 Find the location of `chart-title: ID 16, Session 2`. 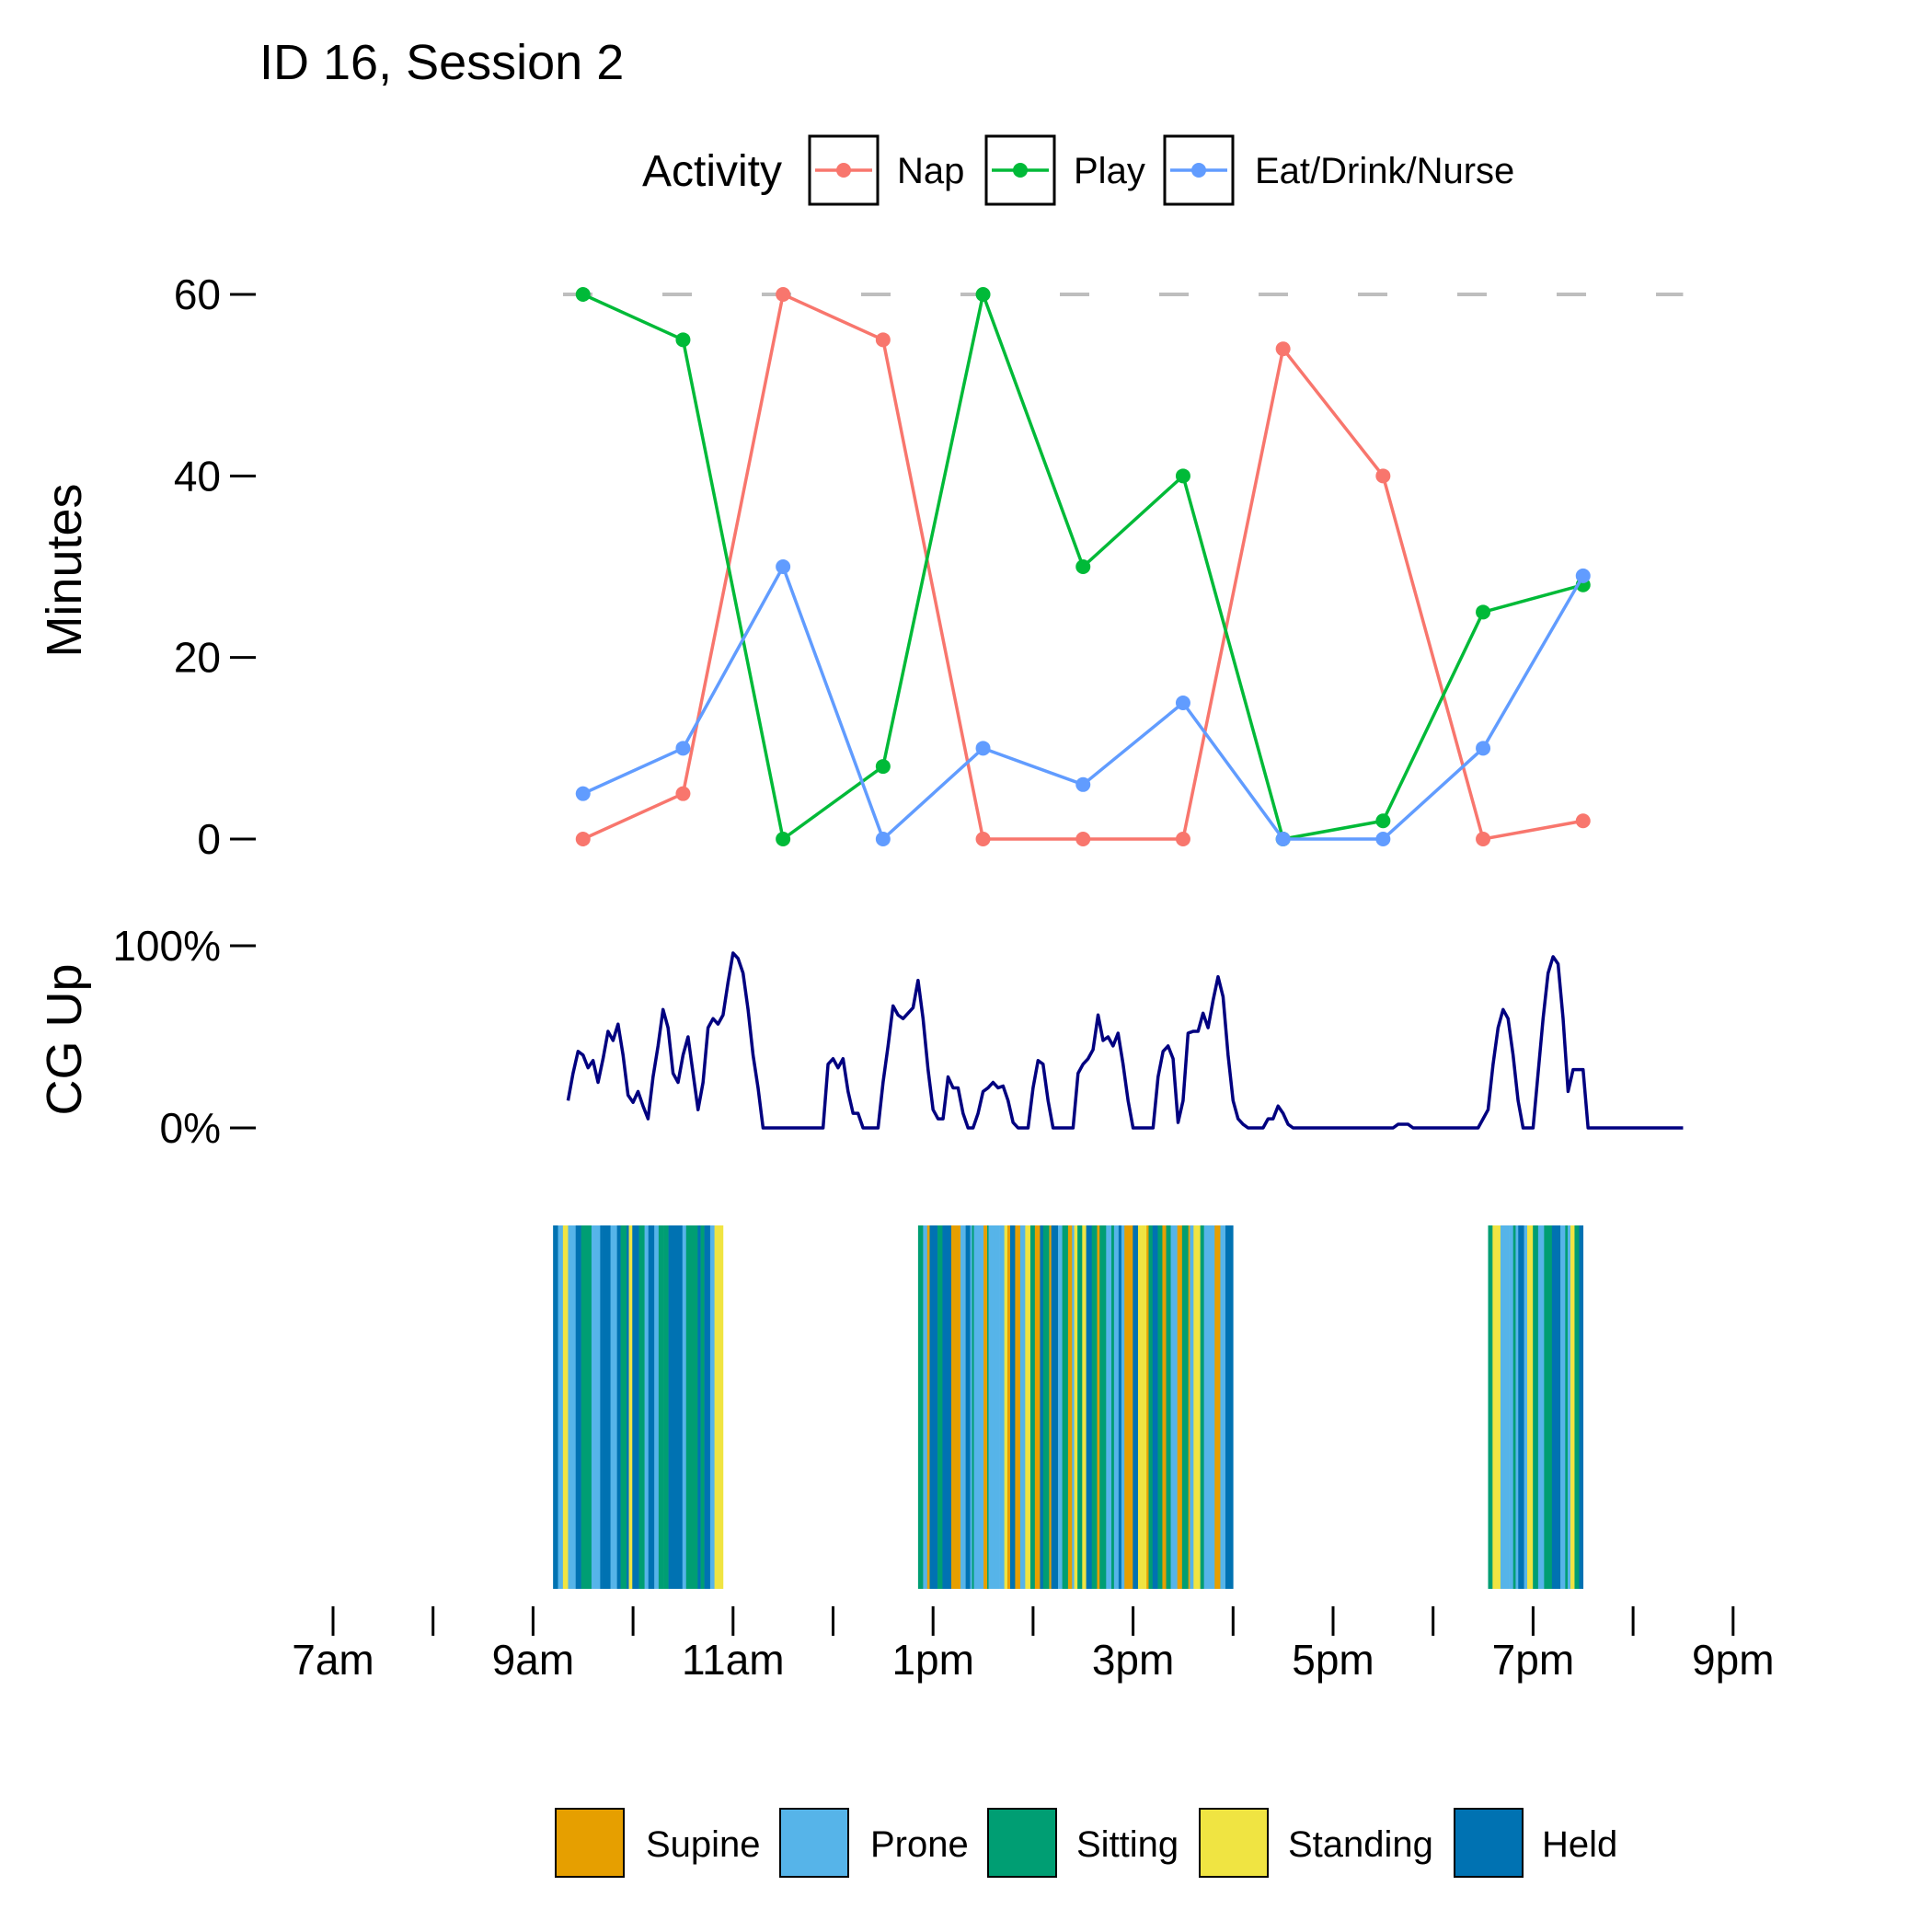

chart-title: ID 16, Session 2 is located at coordinates (441, 62).